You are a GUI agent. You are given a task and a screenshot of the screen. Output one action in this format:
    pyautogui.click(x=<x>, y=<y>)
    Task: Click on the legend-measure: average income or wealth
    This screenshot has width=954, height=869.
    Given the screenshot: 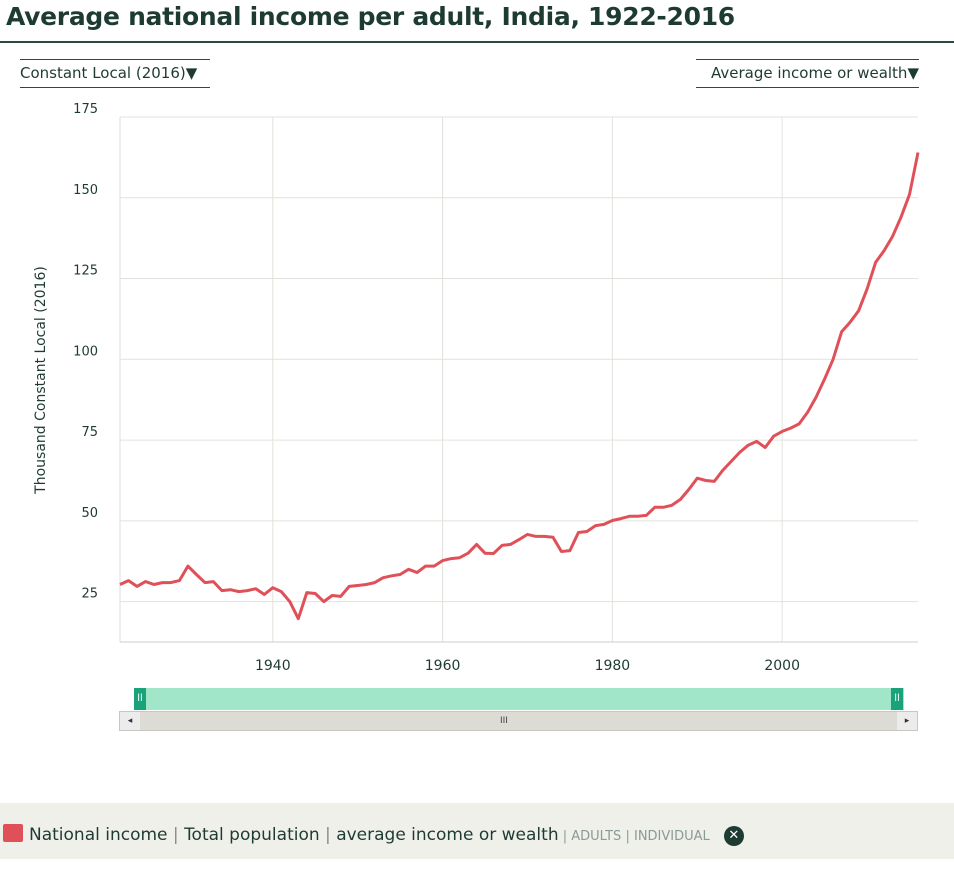 What is the action you would take?
    pyautogui.click(x=447, y=835)
    